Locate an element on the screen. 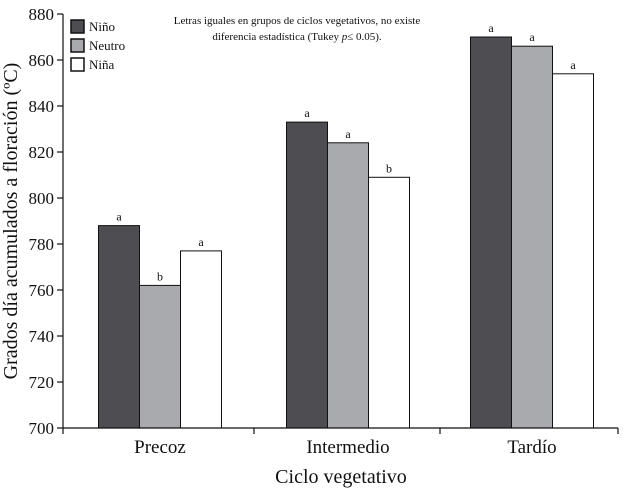 Image resolution: width=624 pixels, height=489 pixels. note-line-2: diferencia estadística (Tukey p≤ 0.05). is located at coordinates (297, 37).